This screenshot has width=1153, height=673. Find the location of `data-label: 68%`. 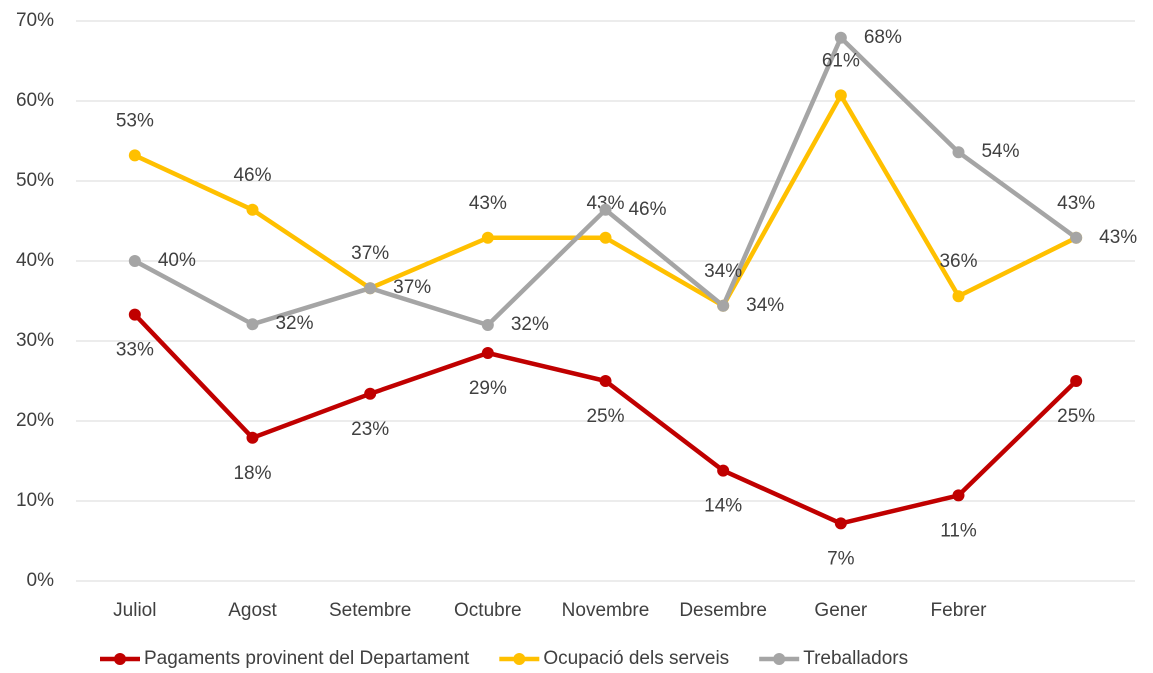

data-label: 68% is located at coordinates (883, 37).